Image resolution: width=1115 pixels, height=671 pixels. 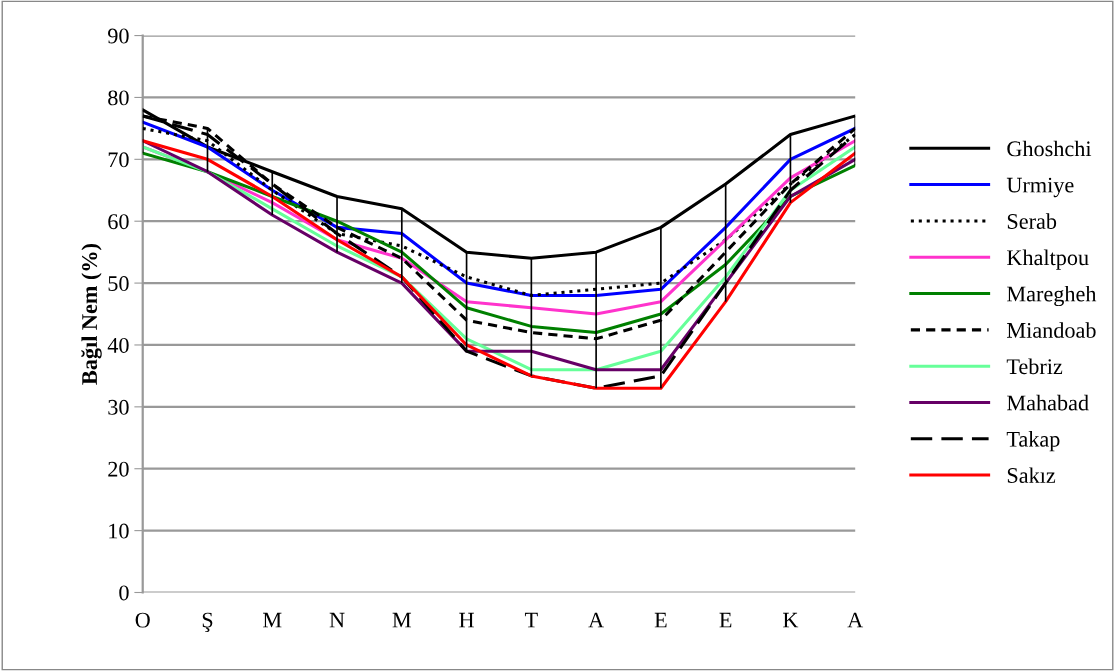 What do you see at coordinates (531, 620) in the screenshot?
I see `x-tick-label: T` at bounding box center [531, 620].